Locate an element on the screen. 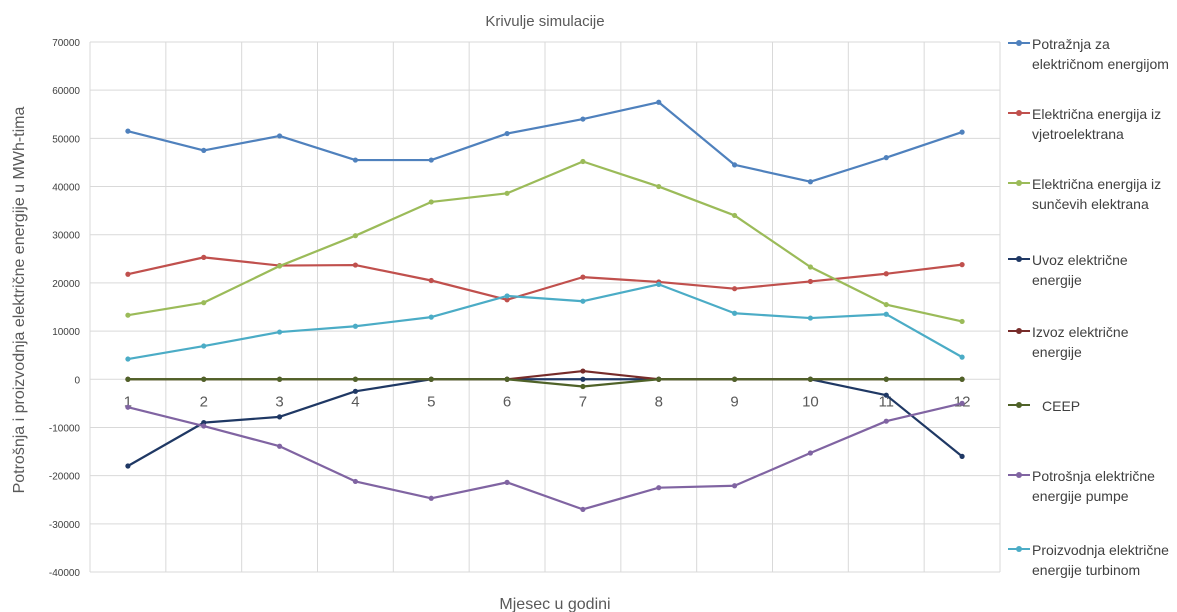 Image resolution: width=1177 pixels, height=612 pixels. y-tick-label: -40000 is located at coordinates (65, 573).